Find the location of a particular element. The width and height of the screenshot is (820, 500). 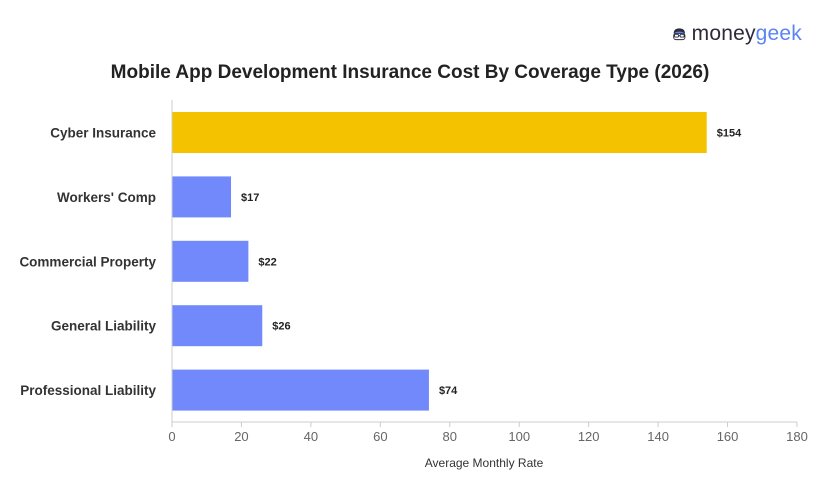

x-tick-label: 100 is located at coordinates (519, 436).